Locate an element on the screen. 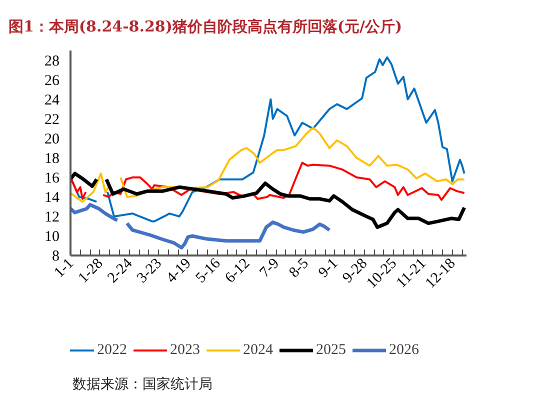  y-tick-label: 16 is located at coordinates (52, 178).